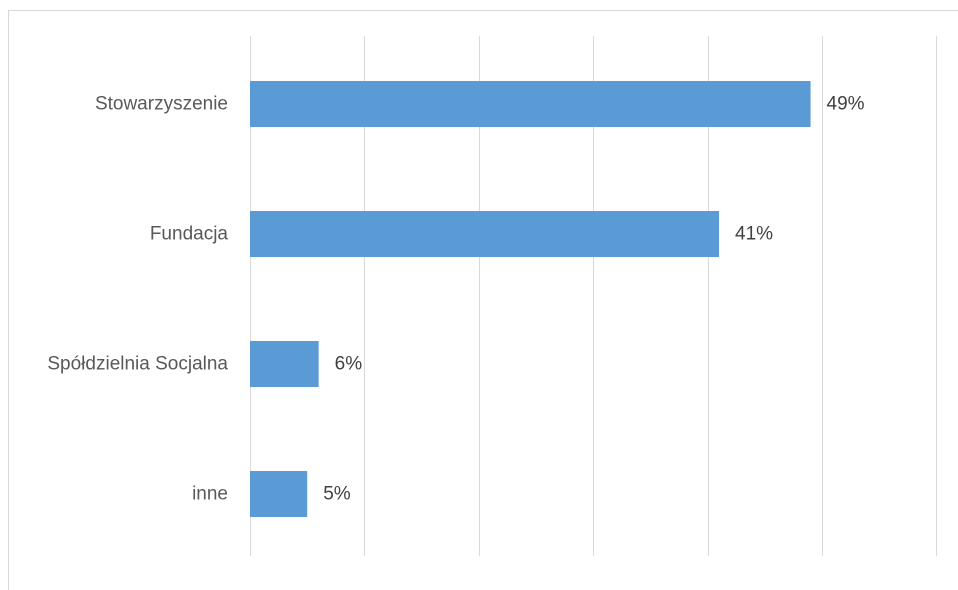 This screenshot has width=958, height=590. What do you see at coordinates (189, 234) in the screenshot?
I see `category-label: Fundacja` at bounding box center [189, 234].